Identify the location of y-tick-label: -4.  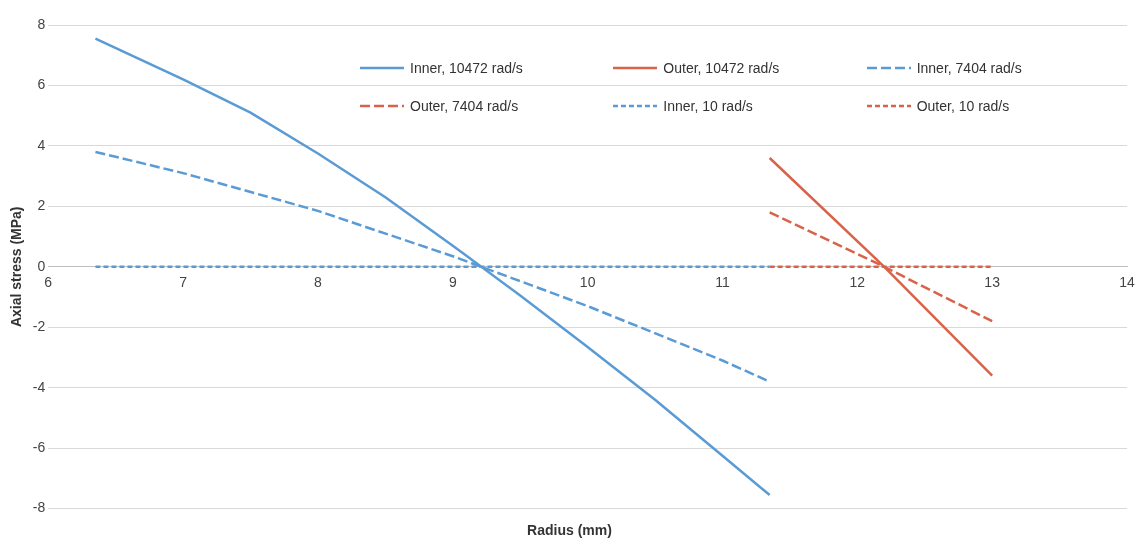
(39, 386).